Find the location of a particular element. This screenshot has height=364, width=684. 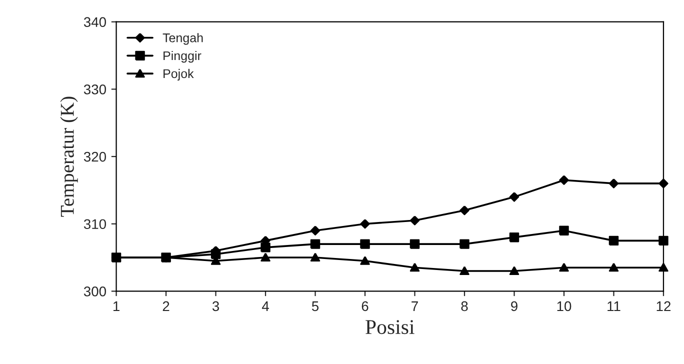

x-tick-label: 2 is located at coordinates (166, 306).